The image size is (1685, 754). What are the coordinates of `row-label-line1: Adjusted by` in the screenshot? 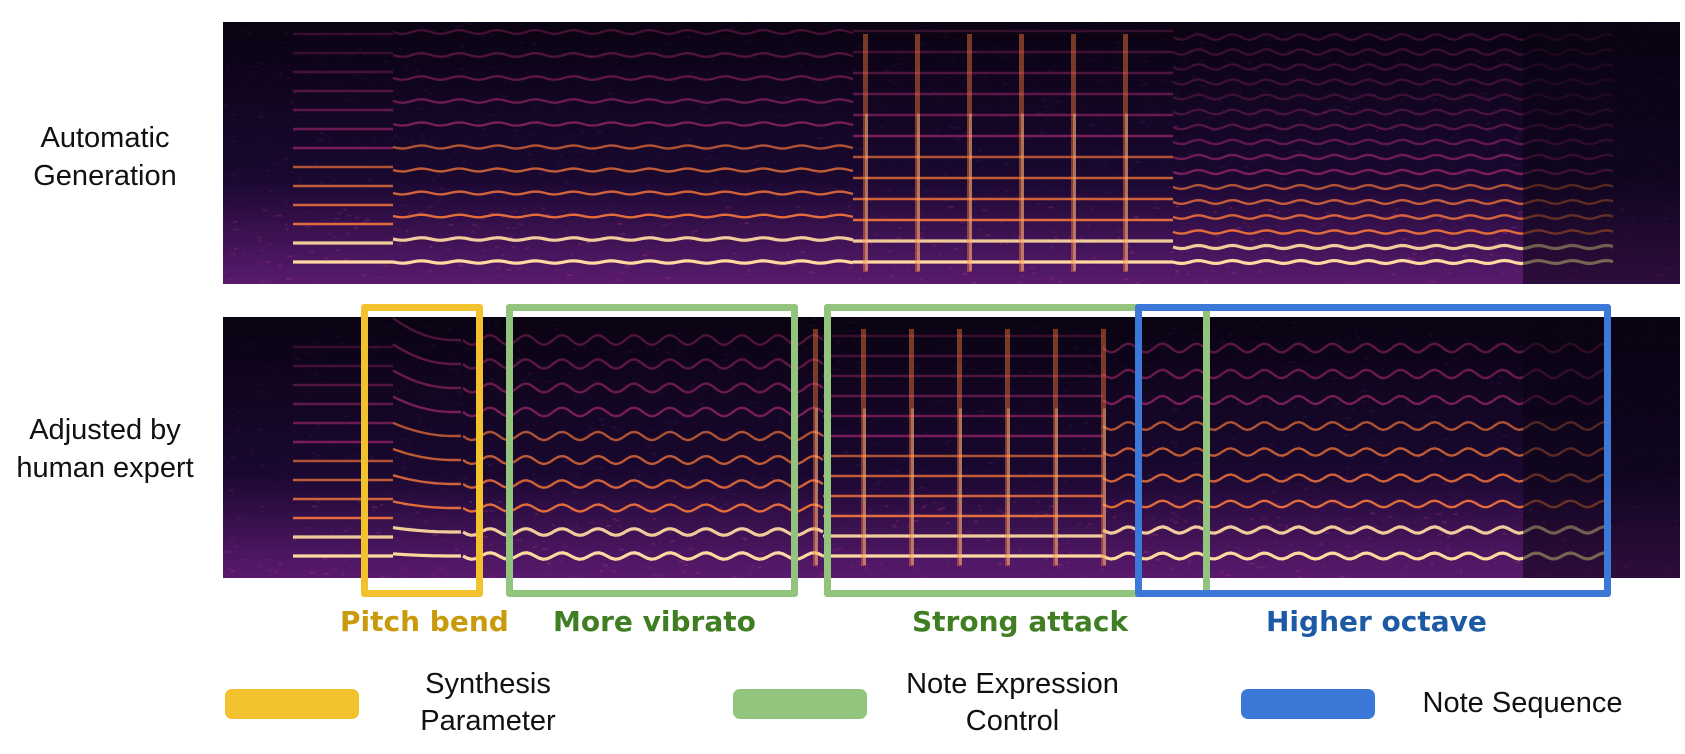 It's located at (105, 430).